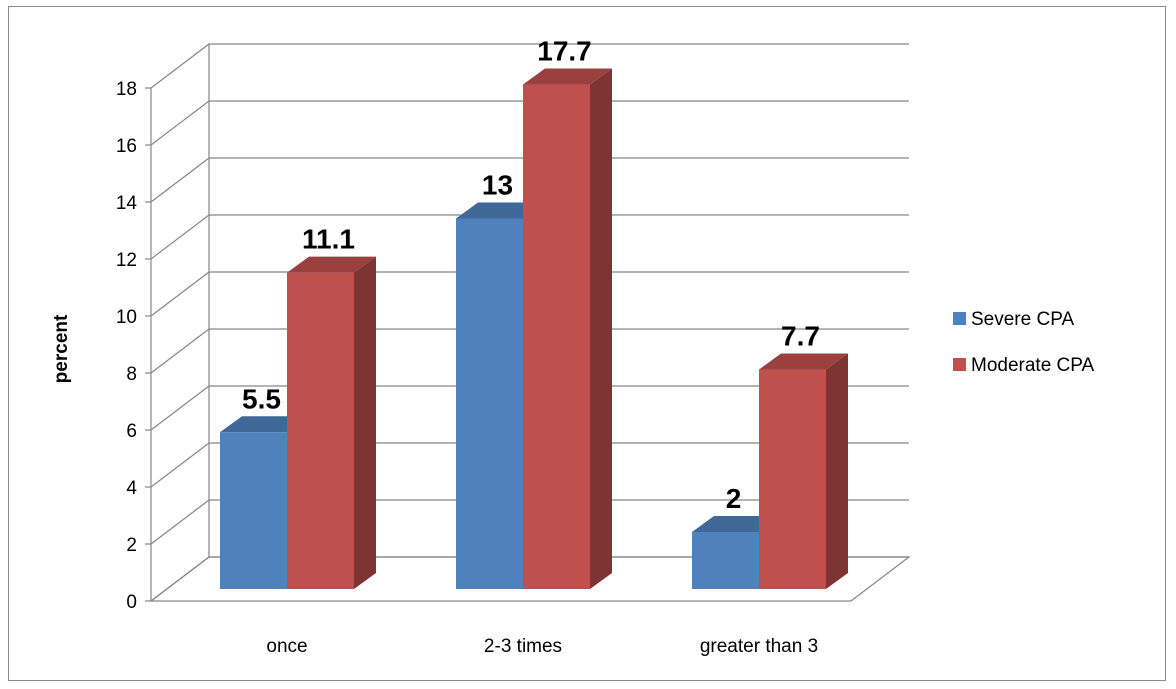  Describe the element at coordinates (328, 239) in the screenshot. I see `data-label: 11.1` at that location.